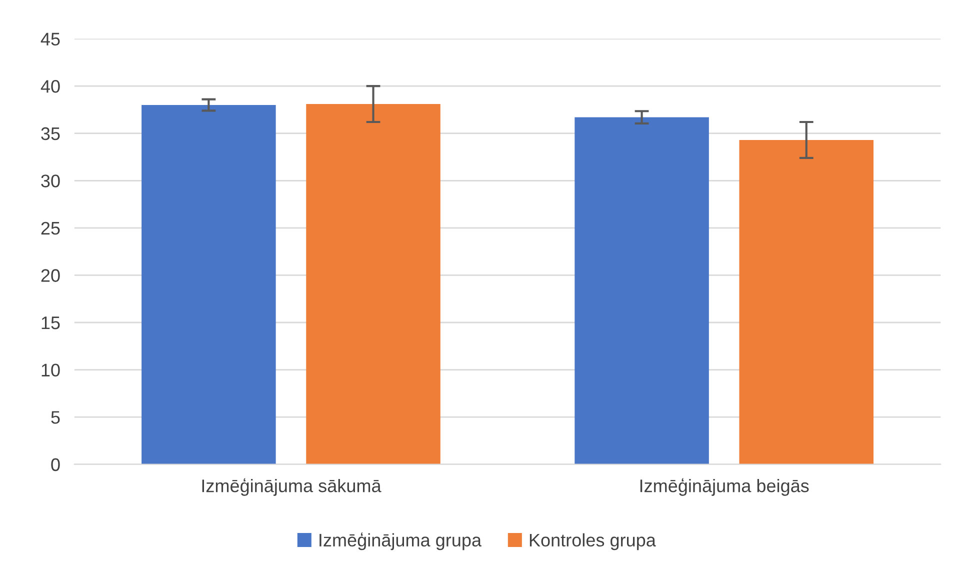  What do you see at coordinates (50, 39) in the screenshot?
I see `y-tick-label: 45` at bounding box center [50, 39].